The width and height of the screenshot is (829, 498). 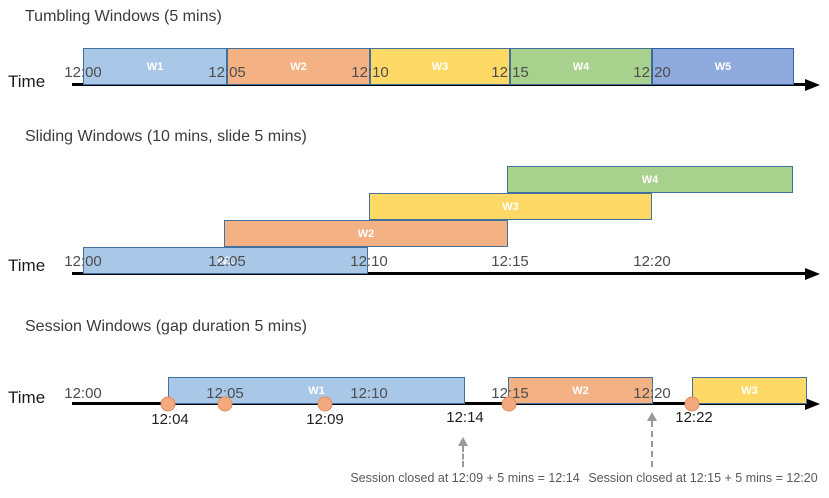 What do you see at coordinates (652, 72) in the screenshot?
I see `tumbling-tick-12-20: 12:20` at bounding box center [652, 72].